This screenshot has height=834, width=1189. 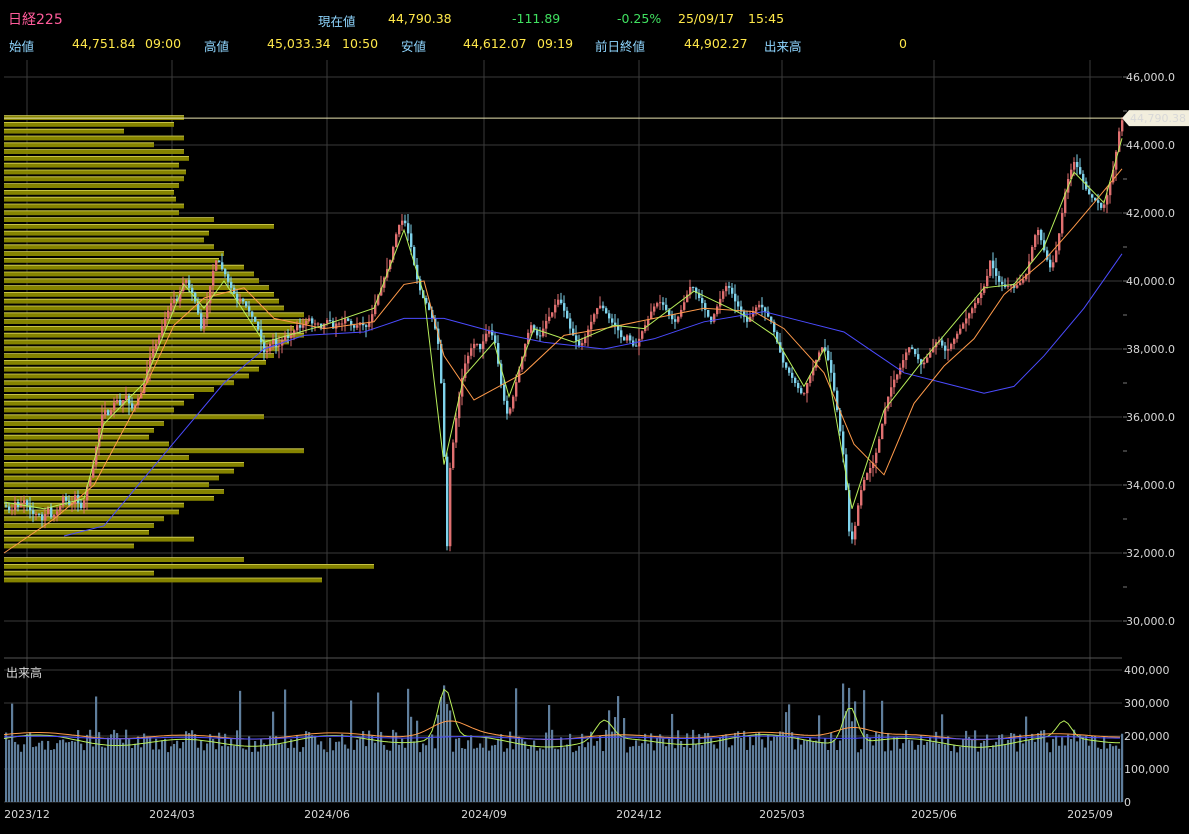 I want to click on volume-value: 0, so click(x=903, y=43).